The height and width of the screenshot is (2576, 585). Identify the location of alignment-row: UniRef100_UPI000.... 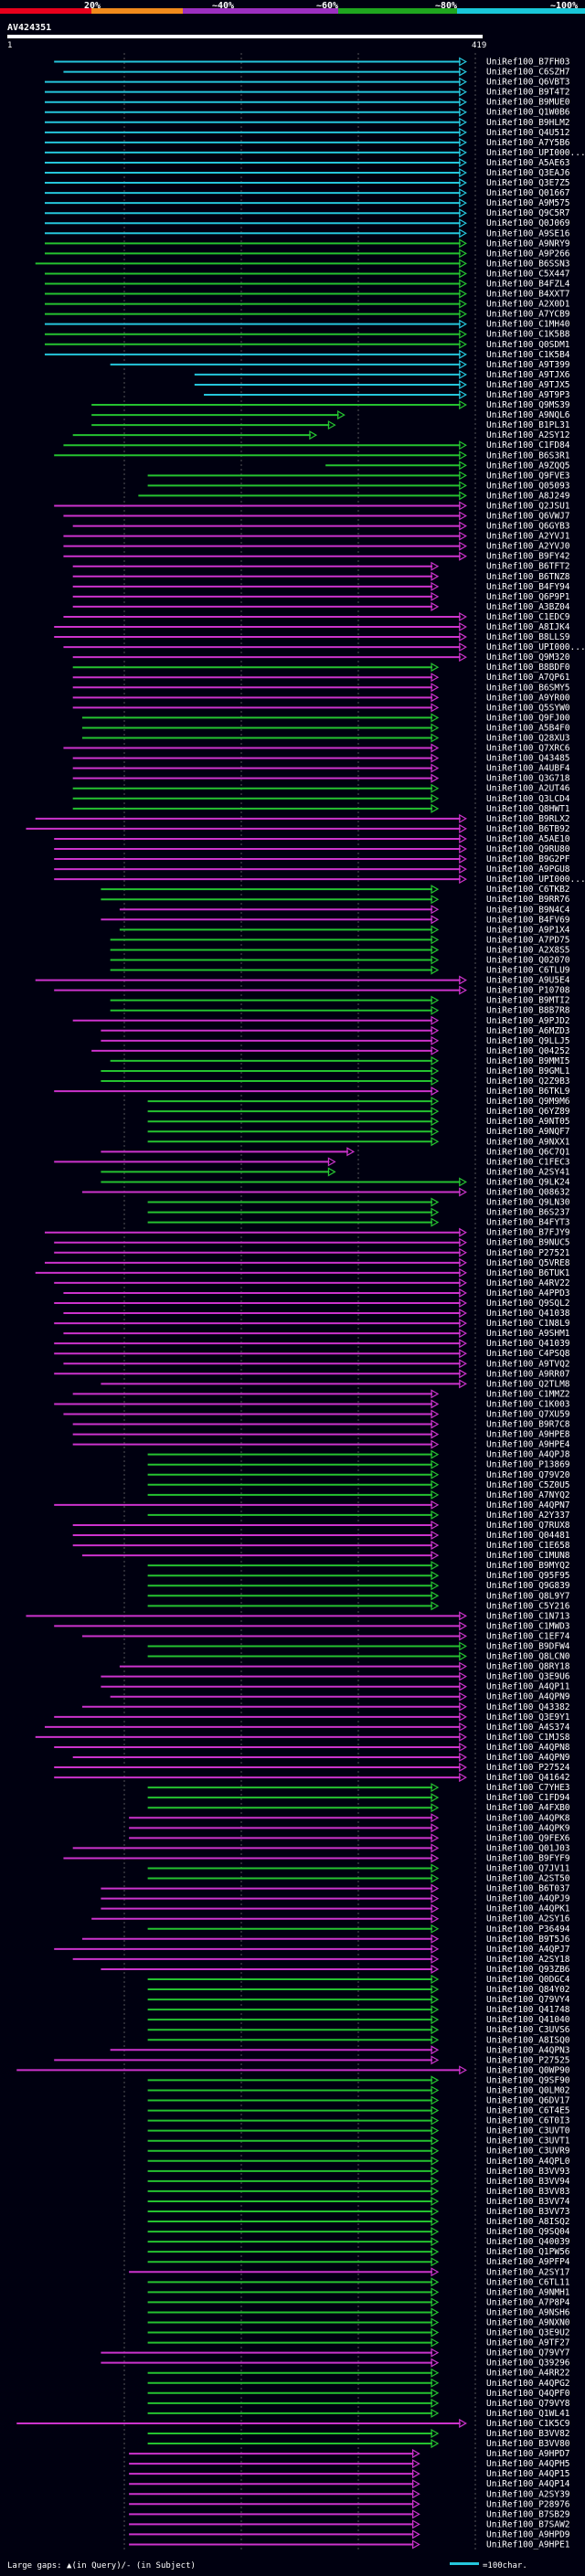
(324, 647).